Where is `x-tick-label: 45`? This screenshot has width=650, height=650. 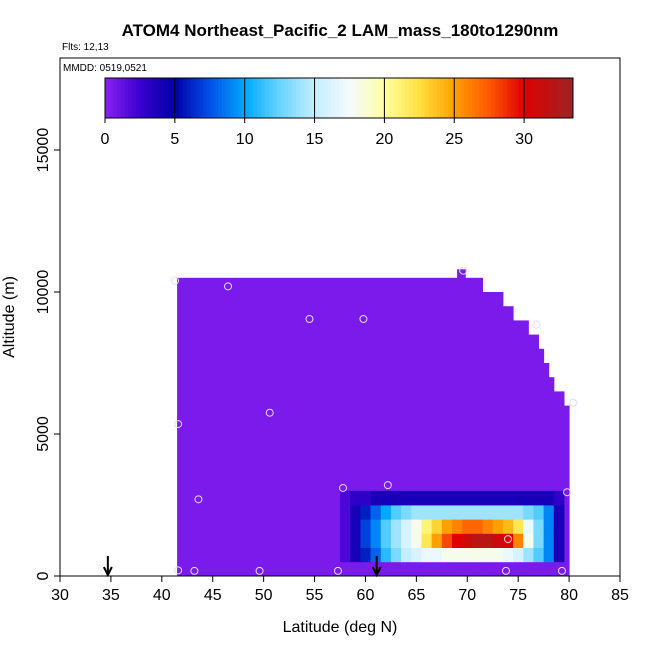
x-tick-label: 45 is located at coordinates (213, 595).